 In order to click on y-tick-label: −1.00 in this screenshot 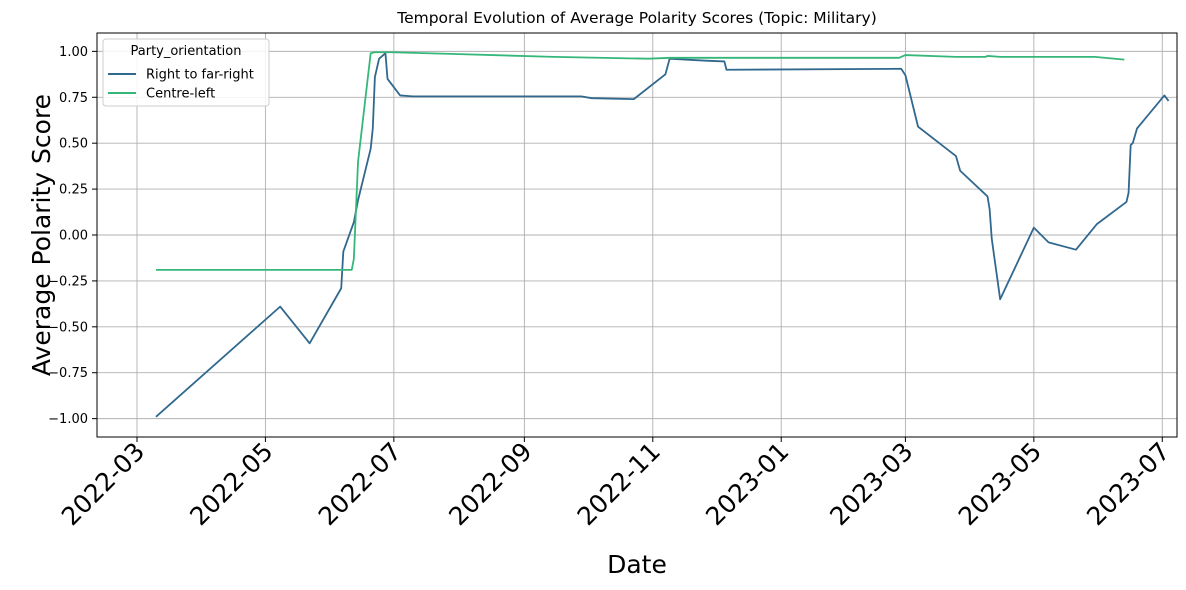, I will do `click(68, 419)`.